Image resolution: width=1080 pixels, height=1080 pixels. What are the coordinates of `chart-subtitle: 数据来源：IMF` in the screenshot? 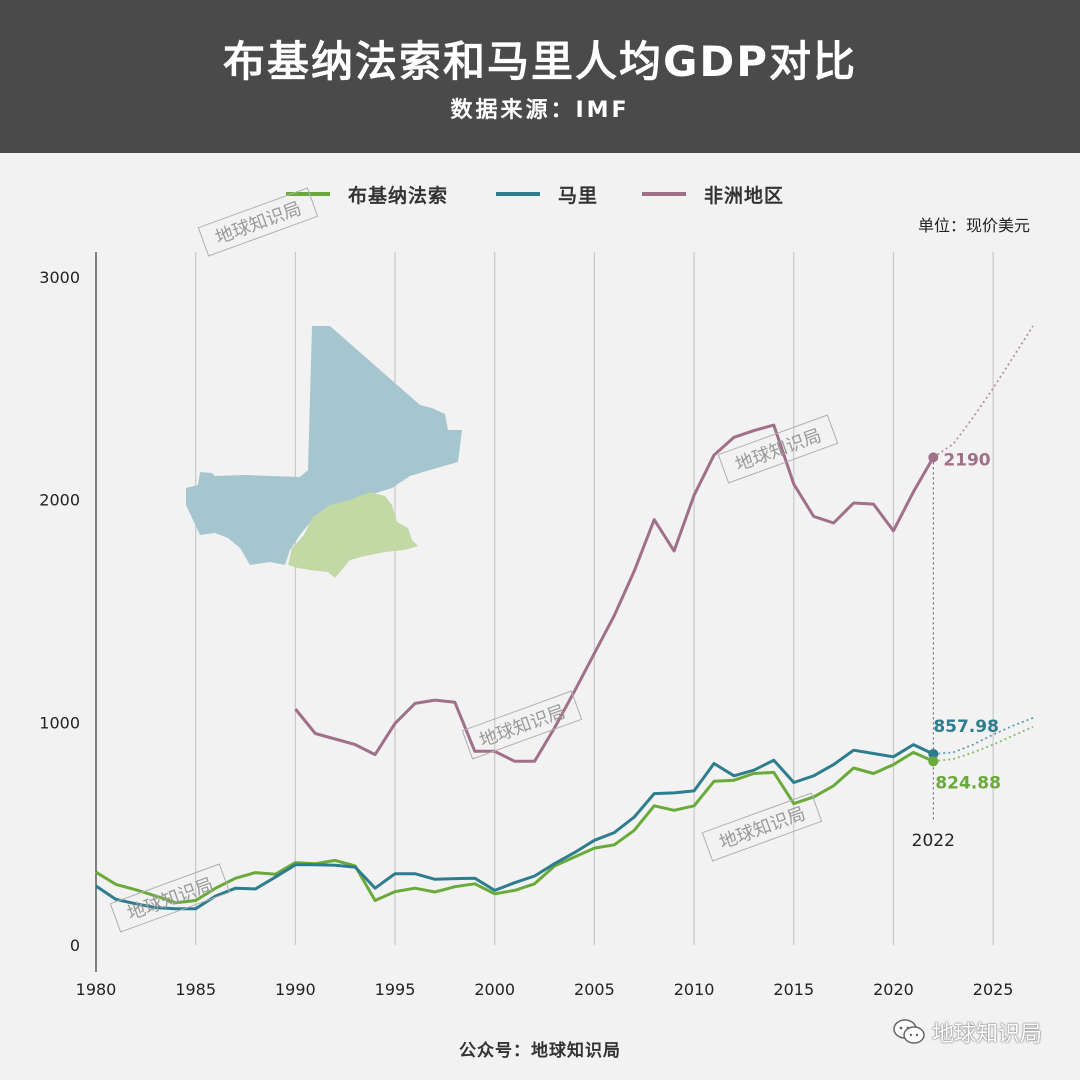 It's located at (540, 110).